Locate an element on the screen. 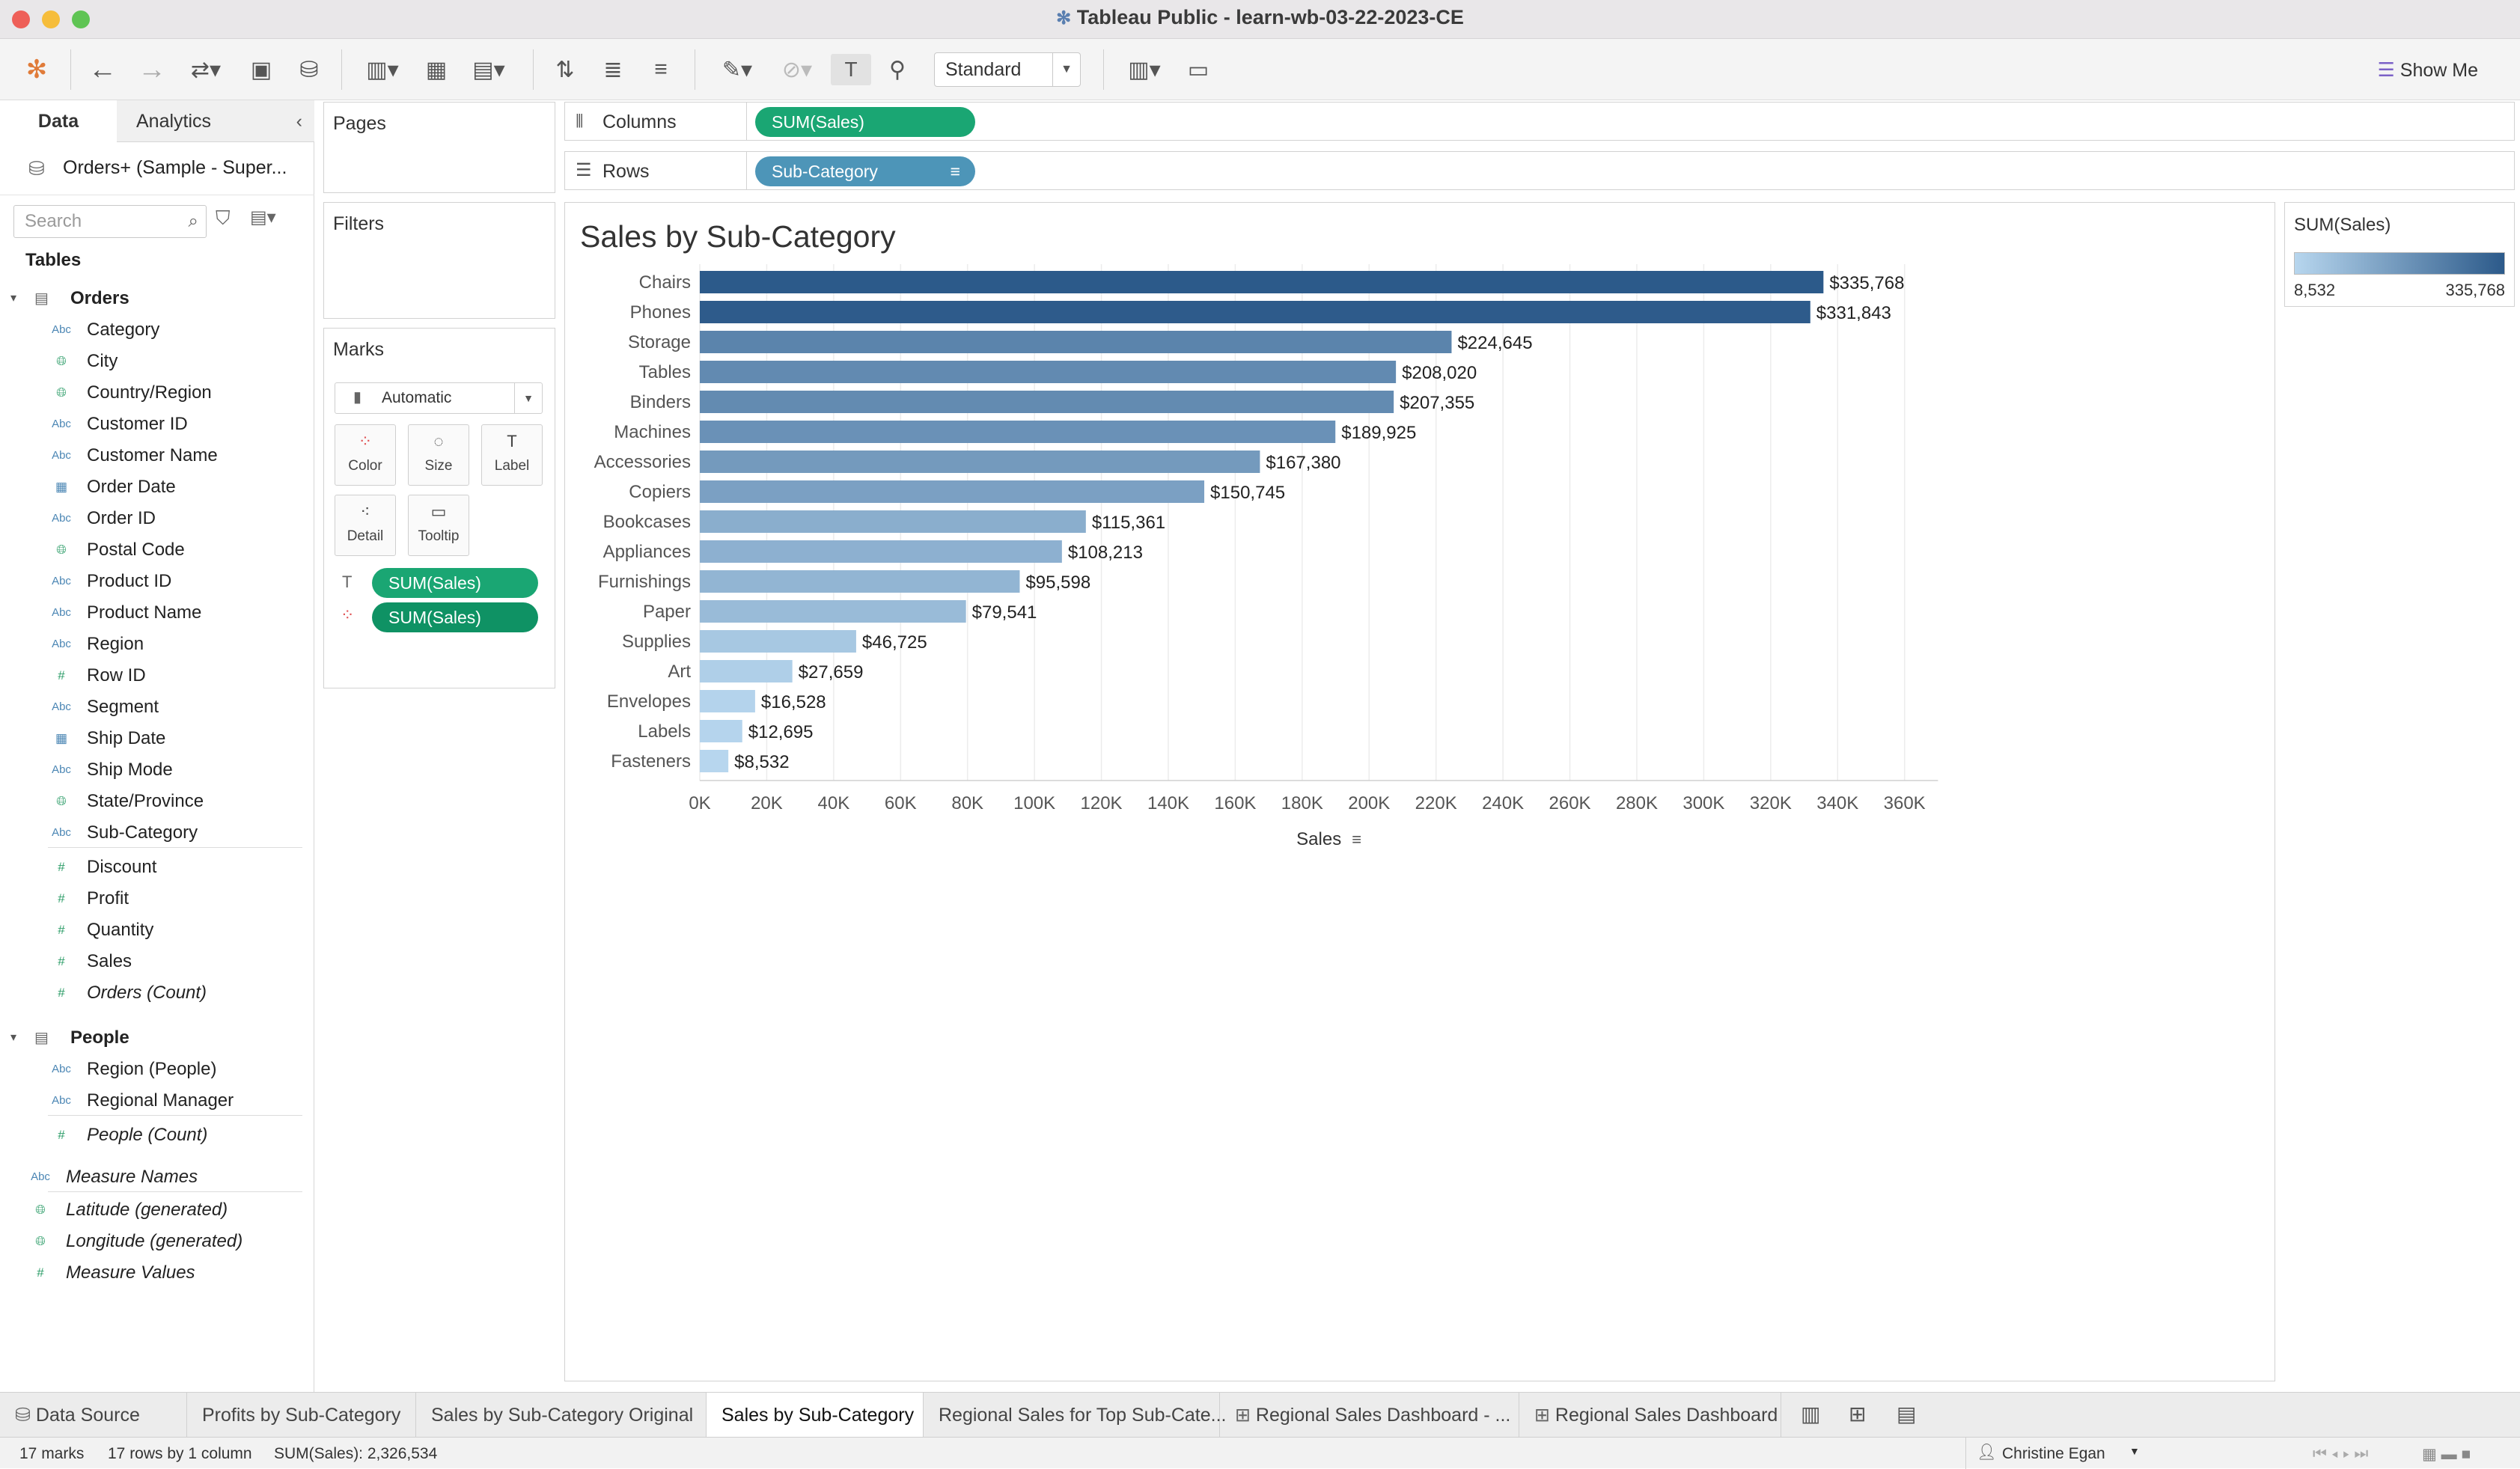 This screenshot has width=2520, height=1469. field-item: Postal Code is located at coordinates (136, 550).